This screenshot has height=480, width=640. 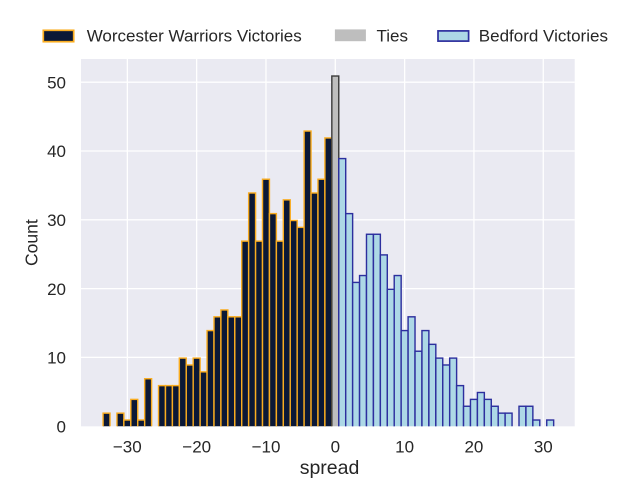 What do you see at coordinates (543, 36) in the screenshot?
I see `svg-text: Bedford Victories` at bounding box center [543, 36].